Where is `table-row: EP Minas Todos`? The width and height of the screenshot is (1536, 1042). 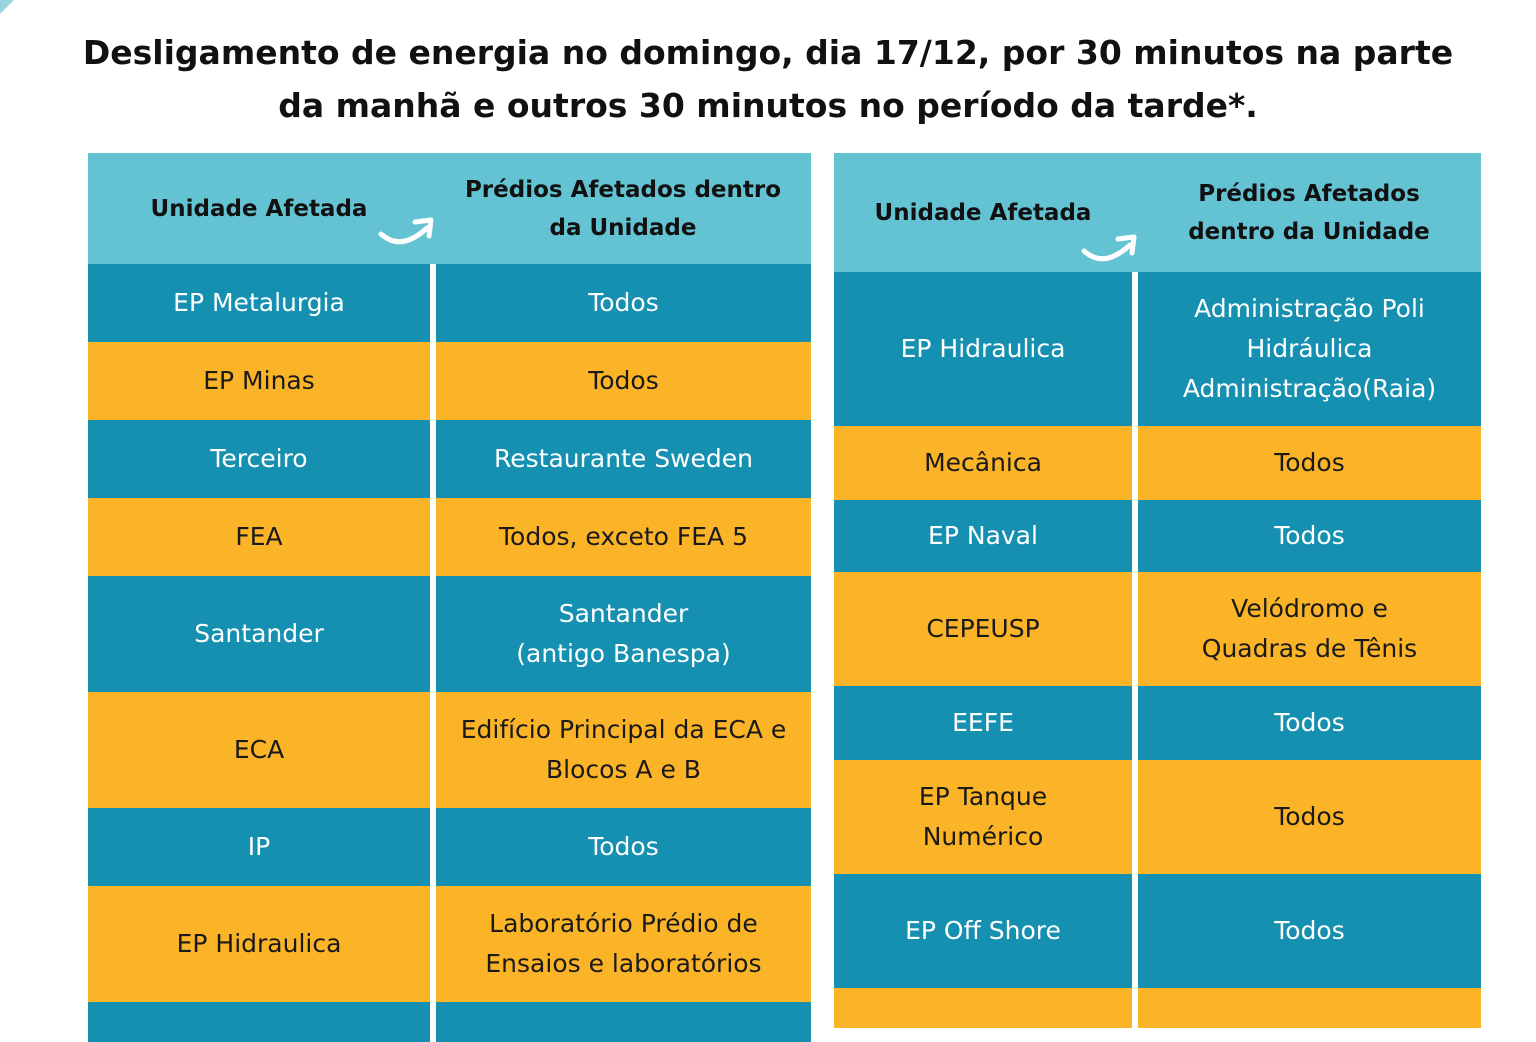
table-row: EP Minas Todos is located at coordinates (449, 381).